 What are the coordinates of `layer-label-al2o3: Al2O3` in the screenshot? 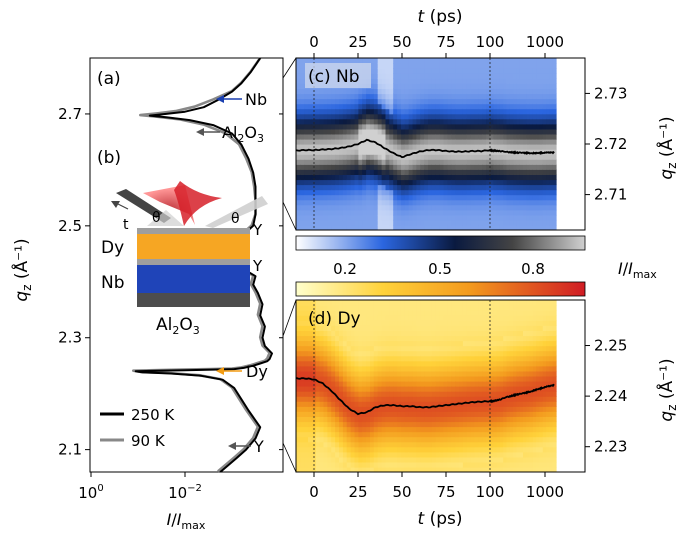 It's located at (178, 326).